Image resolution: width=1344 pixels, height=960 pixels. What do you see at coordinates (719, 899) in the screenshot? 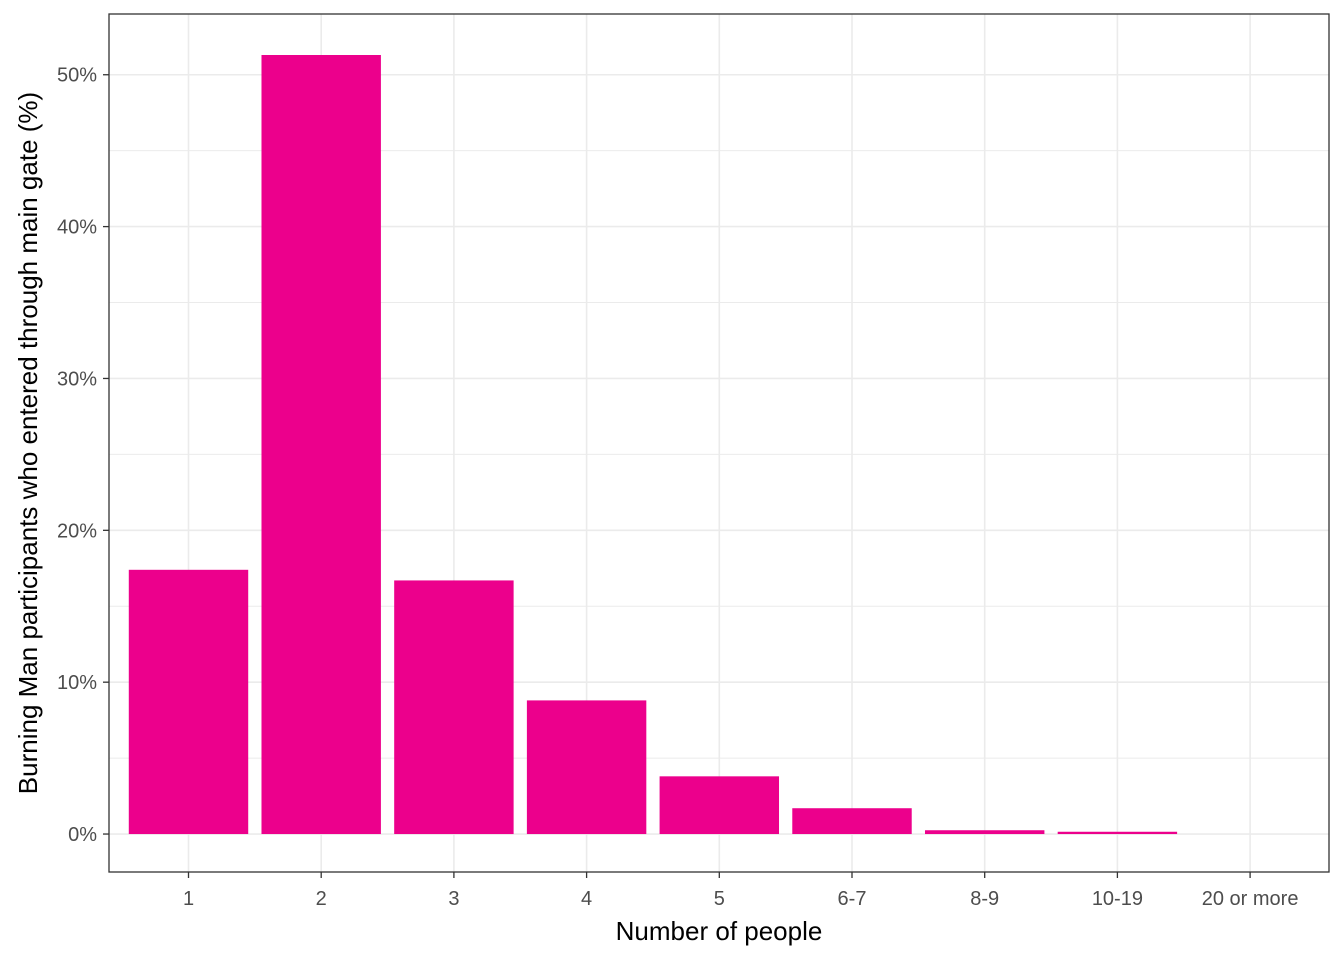
I see `x-tick-label: 5` at bounding box center [719, 899].